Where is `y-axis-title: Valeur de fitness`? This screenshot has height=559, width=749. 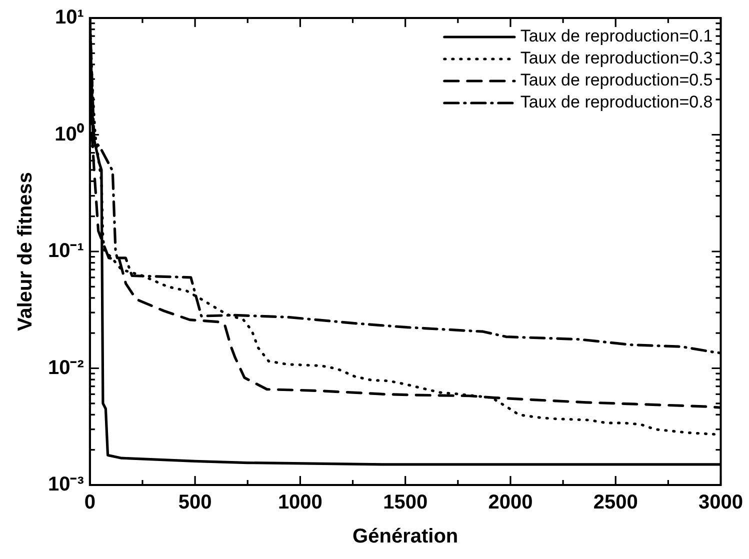
y-axis-title: Valeur de fitness is located at coordinates (25, 251).